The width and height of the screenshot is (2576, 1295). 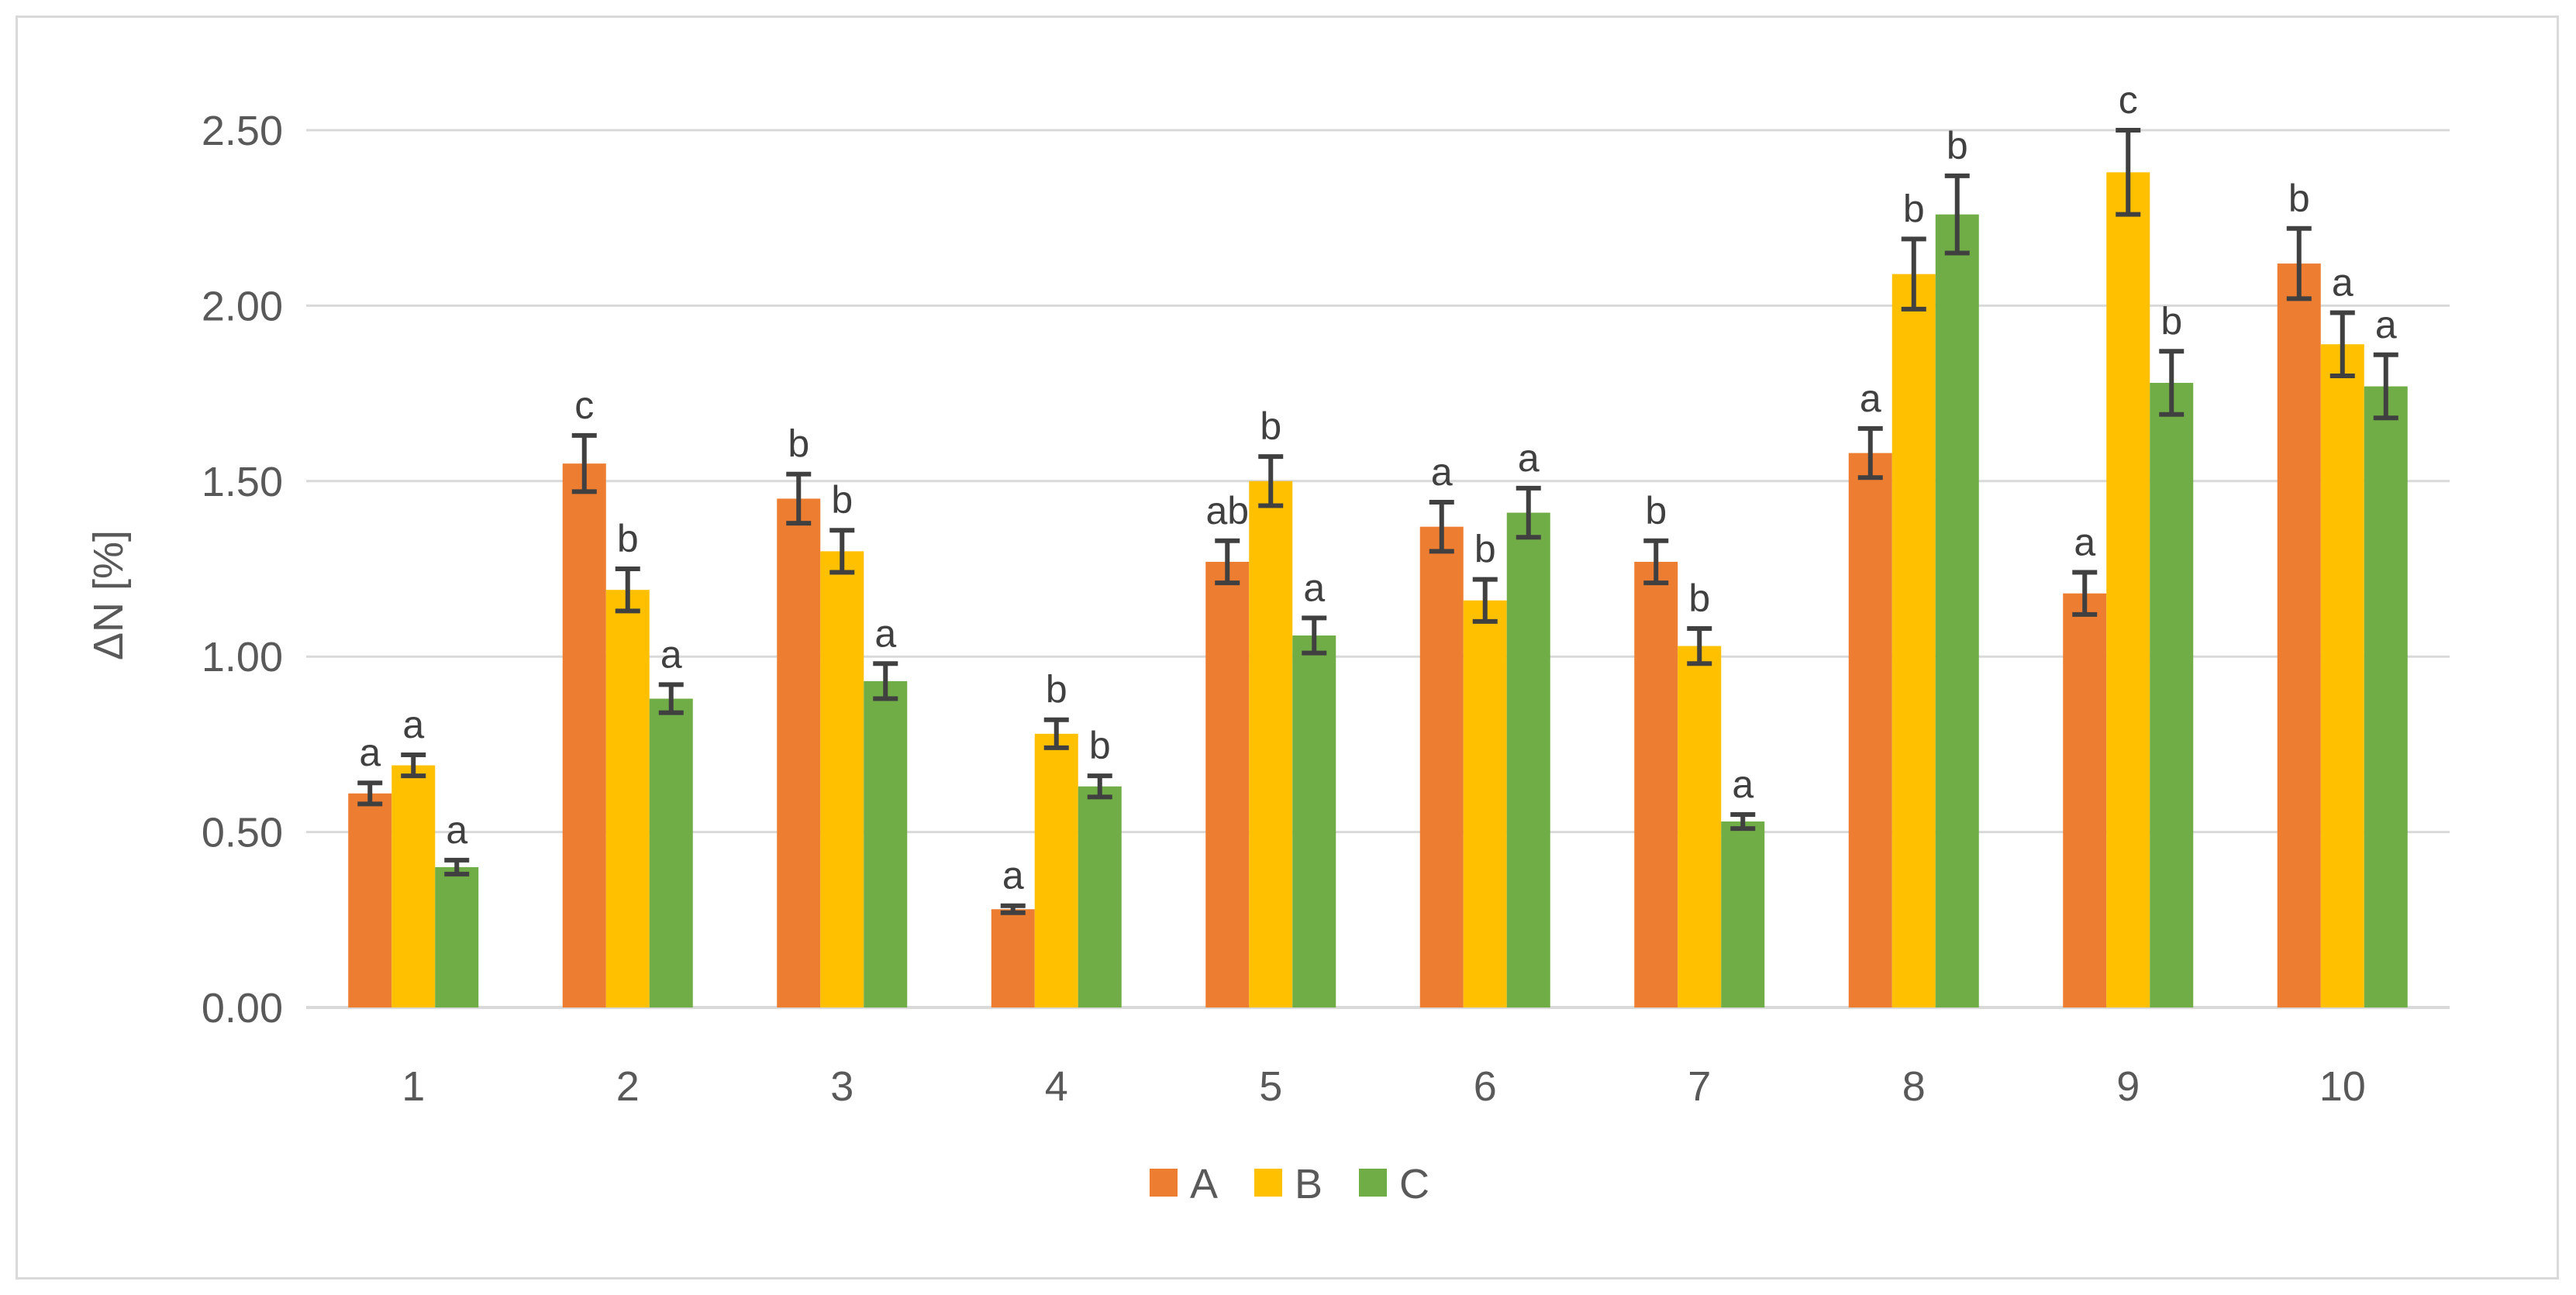 What do you see at coordinates (1384, 1086) in the screenshot?
I see `x-axis-ticks: 1 2 3 4 5 6 7 8 9 10` at bounding box center [1384, 1086].